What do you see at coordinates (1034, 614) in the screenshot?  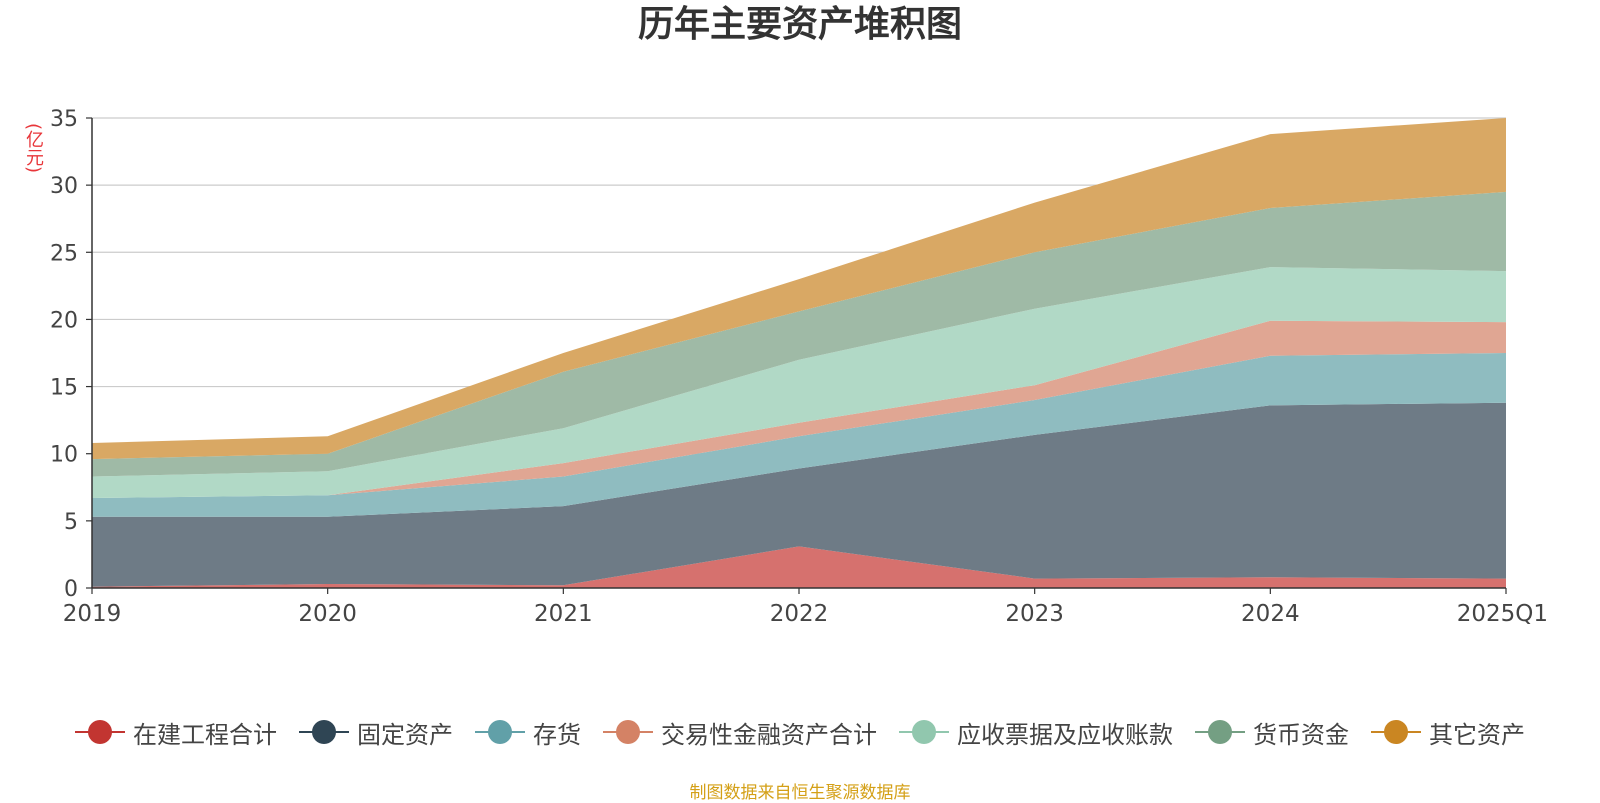 I see `x-tick-label: 2023` at bounding box center [1034, 614].